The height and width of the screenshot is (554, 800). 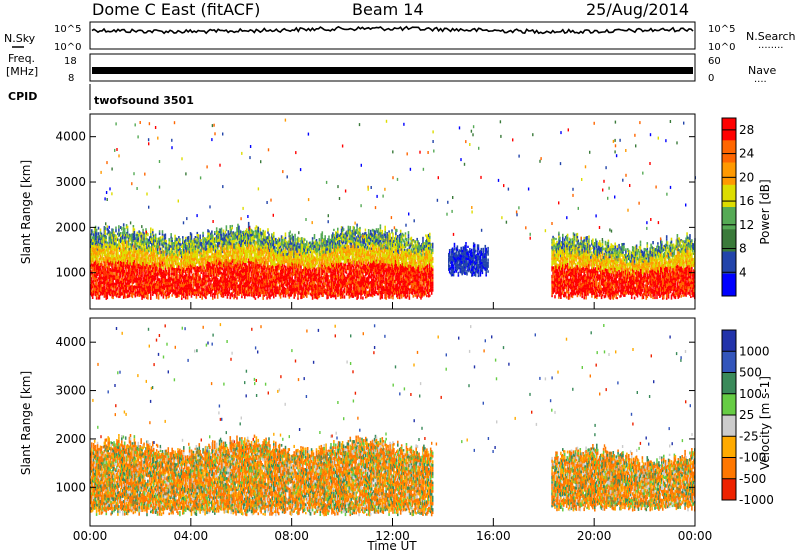 I want to click on nave-tick-top: 60, so click(x=714, y=61).